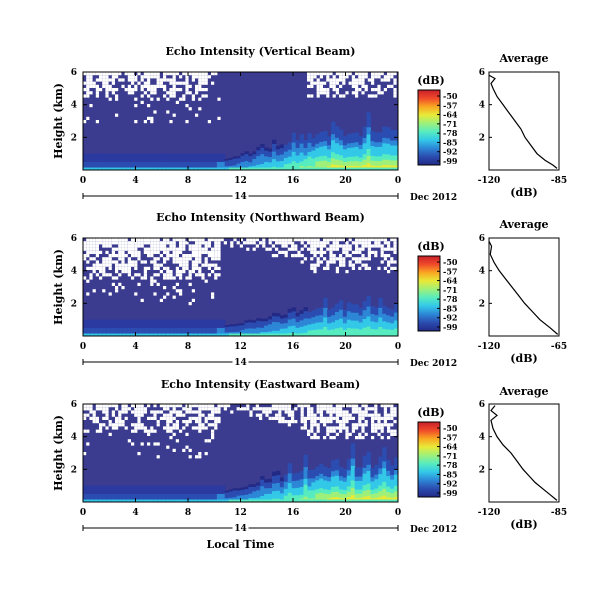 This screenshot has height=598, width=615. I want to click on average-y-tick-label: 2, so click(482, 304).